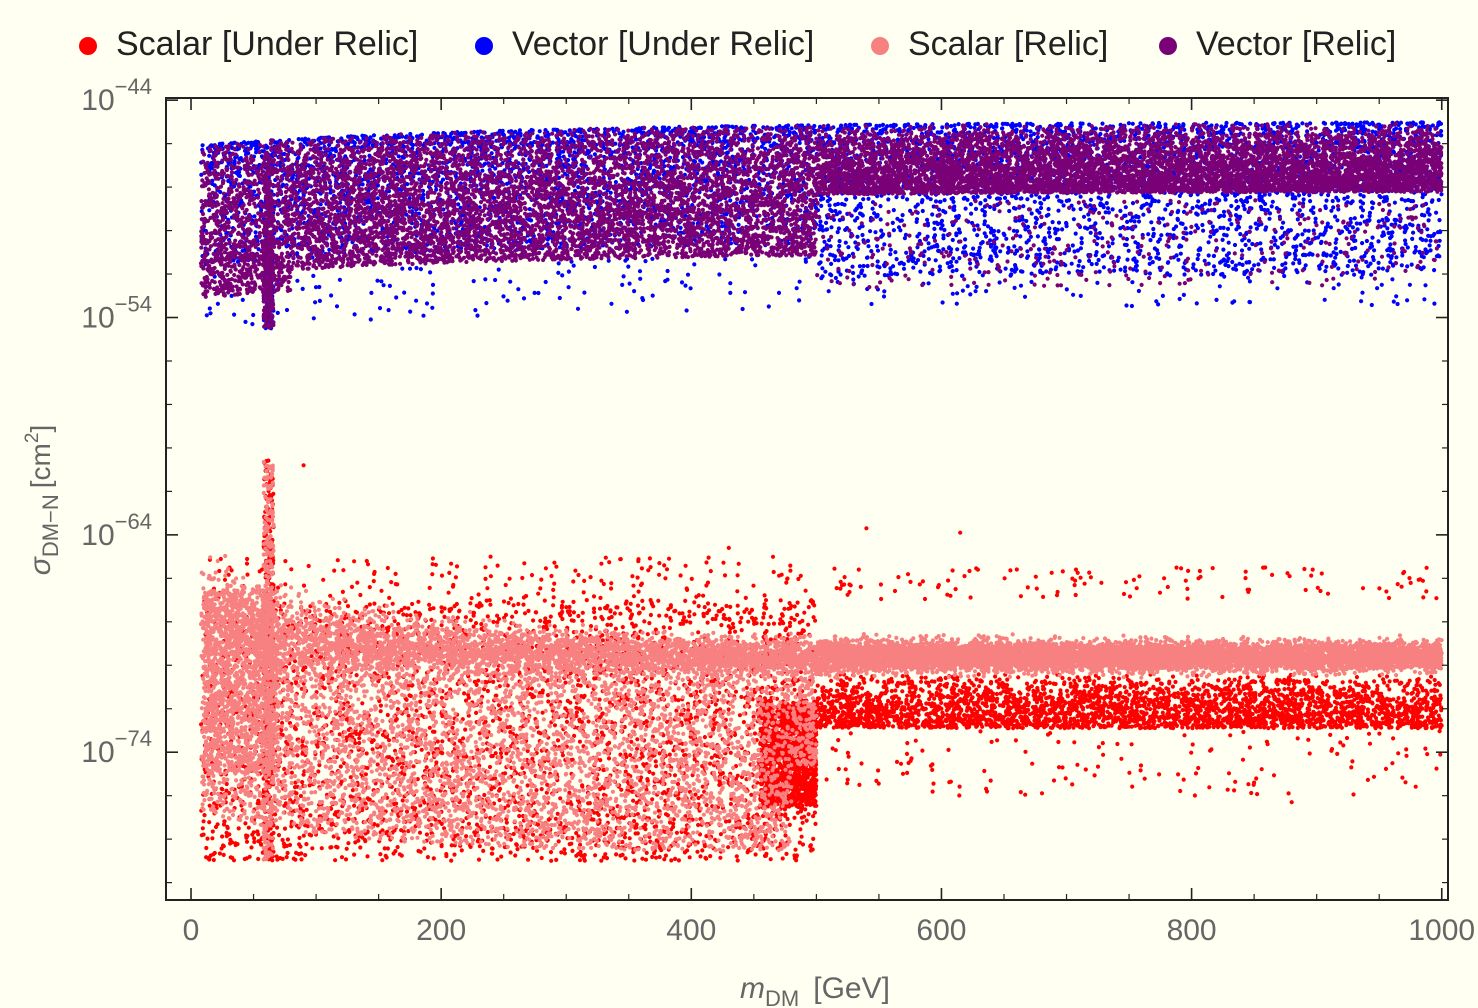  What do you see at coordinates (40, 565) in the screenshot?
I see `y-axis-symbol: σ` at bounding box center [40, 565].